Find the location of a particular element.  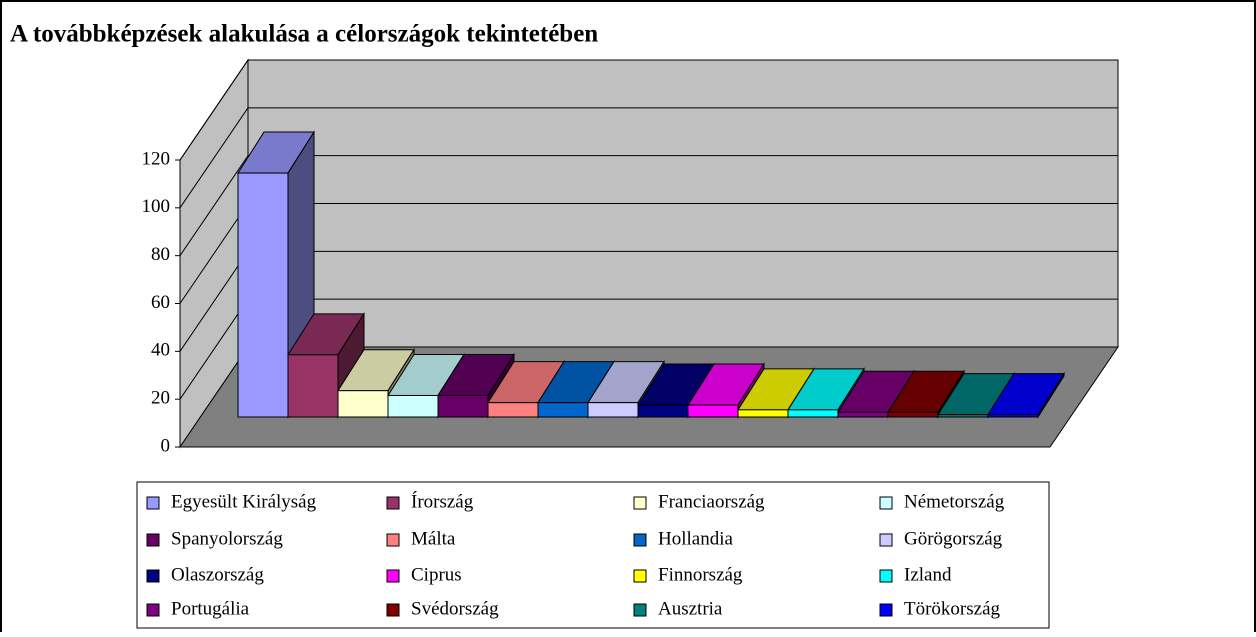

y-tick-label: 40 is located at coordinates (160, 350).